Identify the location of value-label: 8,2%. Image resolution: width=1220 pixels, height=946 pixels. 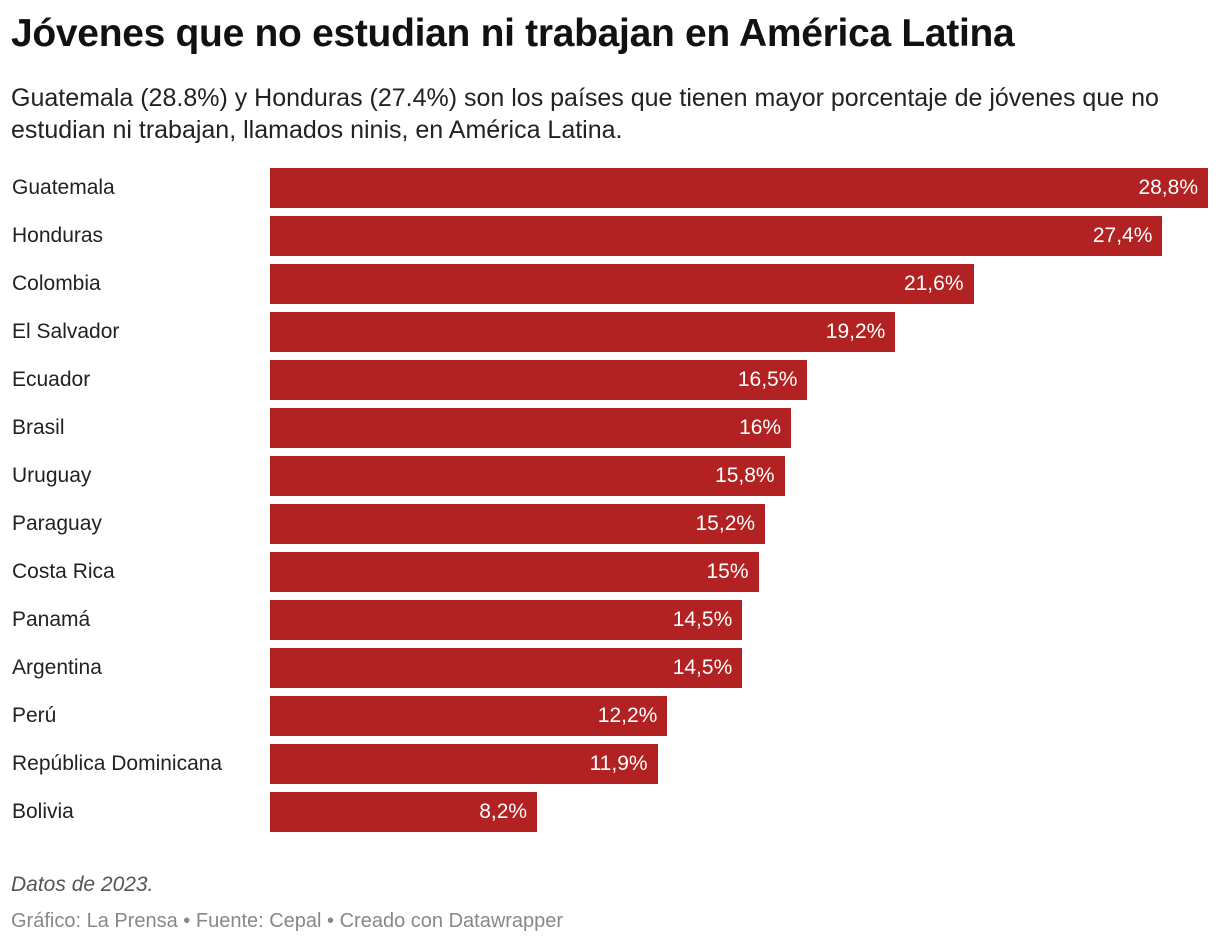
(503, 811).